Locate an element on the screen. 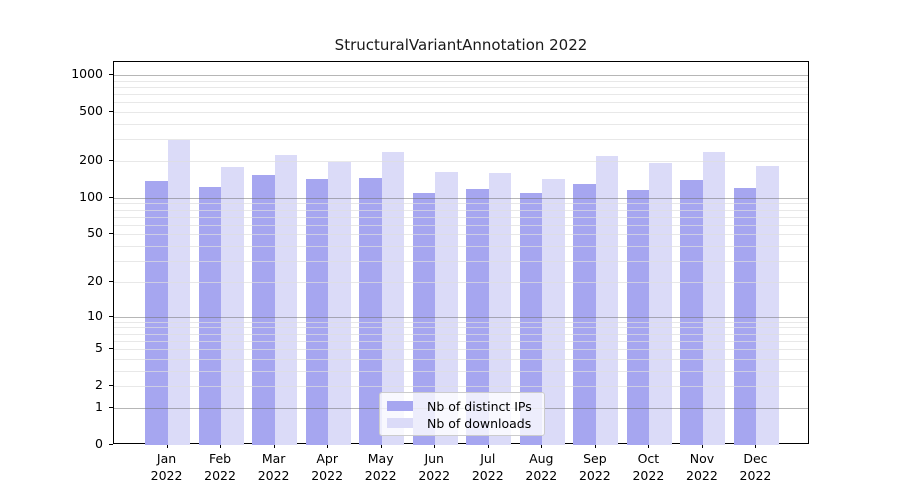 The height and width of the screenshot is (500, 900). y-tick-label: 1000 is located at coordinates (87, 74).